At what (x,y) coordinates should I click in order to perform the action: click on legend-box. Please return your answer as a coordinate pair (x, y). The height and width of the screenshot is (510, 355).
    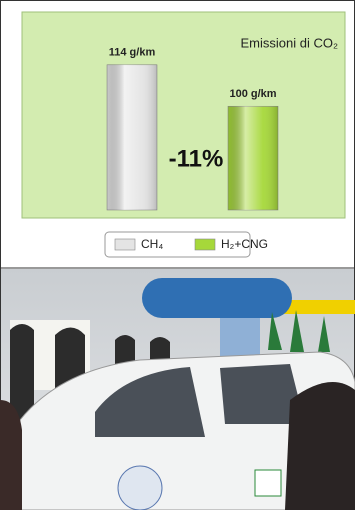
    Looking at the image, I should click on (177, 244).